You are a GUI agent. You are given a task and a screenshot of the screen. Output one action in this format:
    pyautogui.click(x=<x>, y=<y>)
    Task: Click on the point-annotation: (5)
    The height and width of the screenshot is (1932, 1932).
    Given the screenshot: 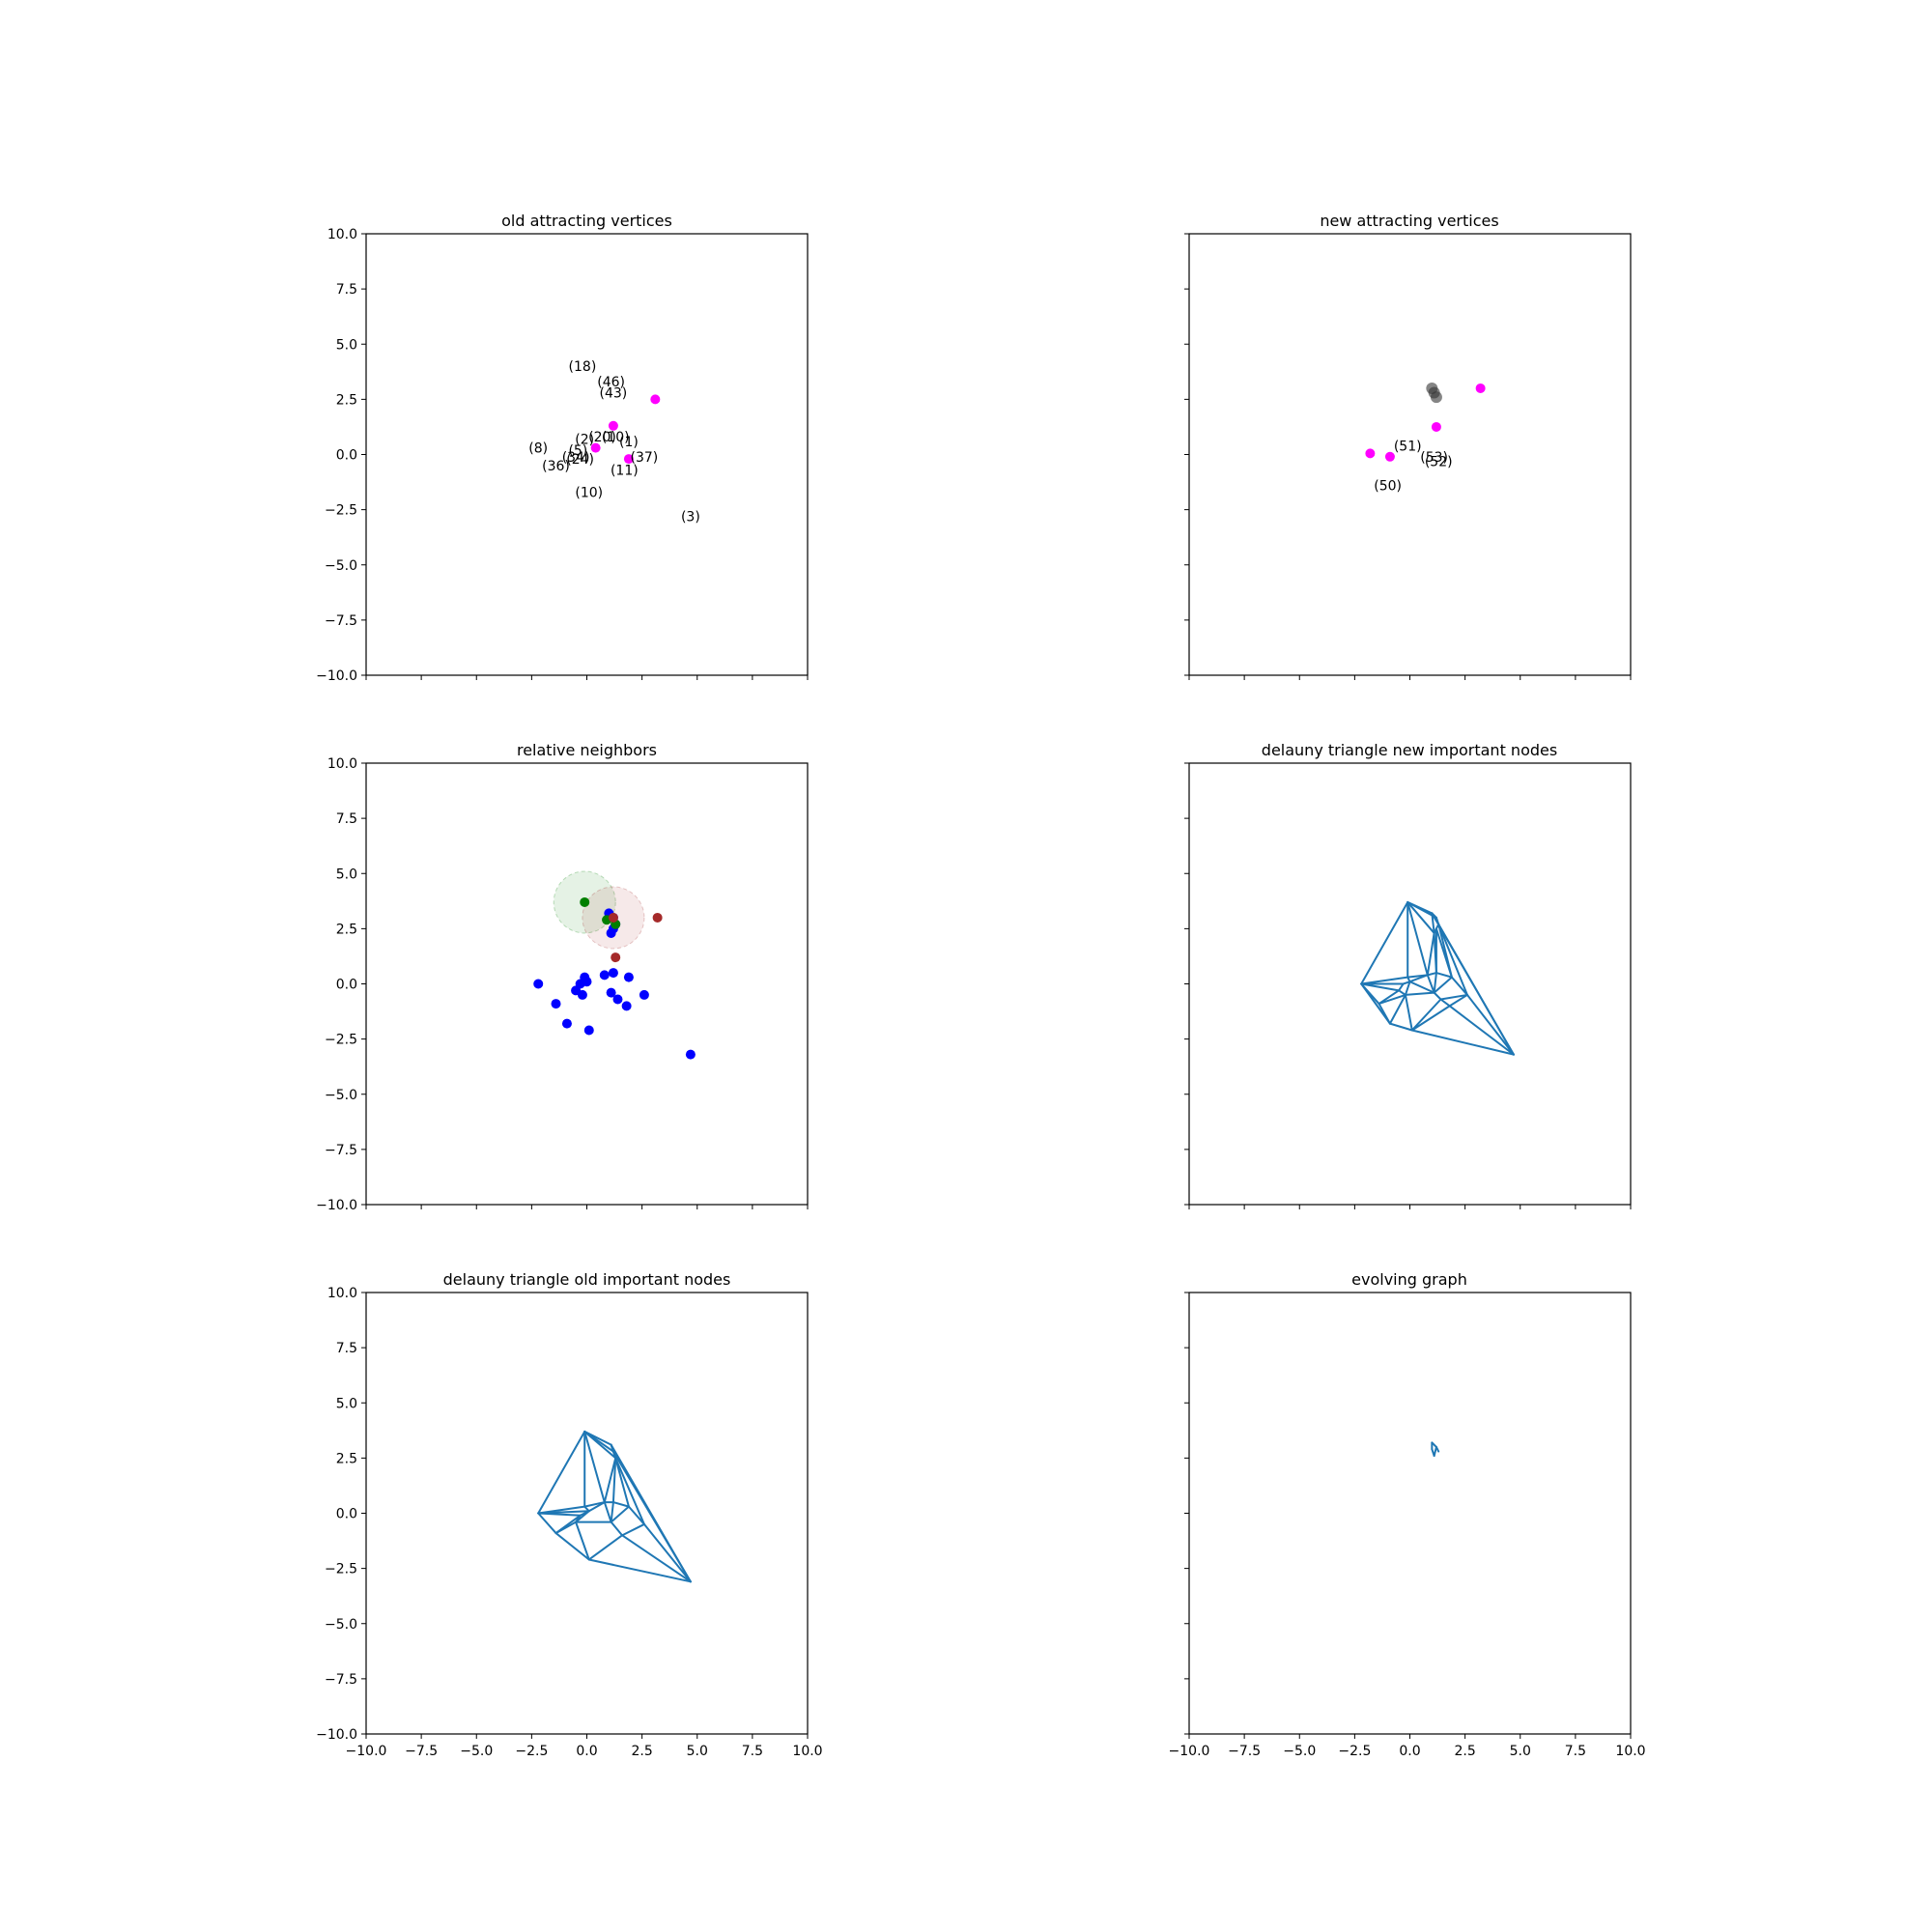 What is the action you would take?
    pyautogui.click(x=577, y=451)
    